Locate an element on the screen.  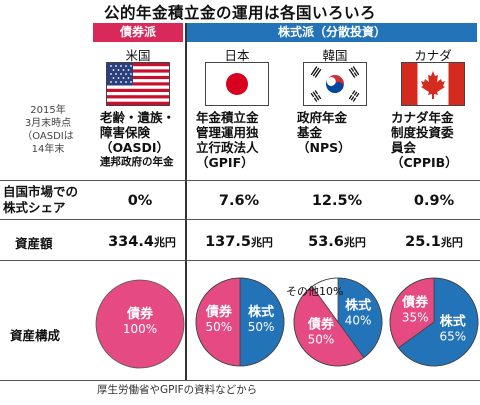
pie-percent: 65% is located at coordinates (452, 337).